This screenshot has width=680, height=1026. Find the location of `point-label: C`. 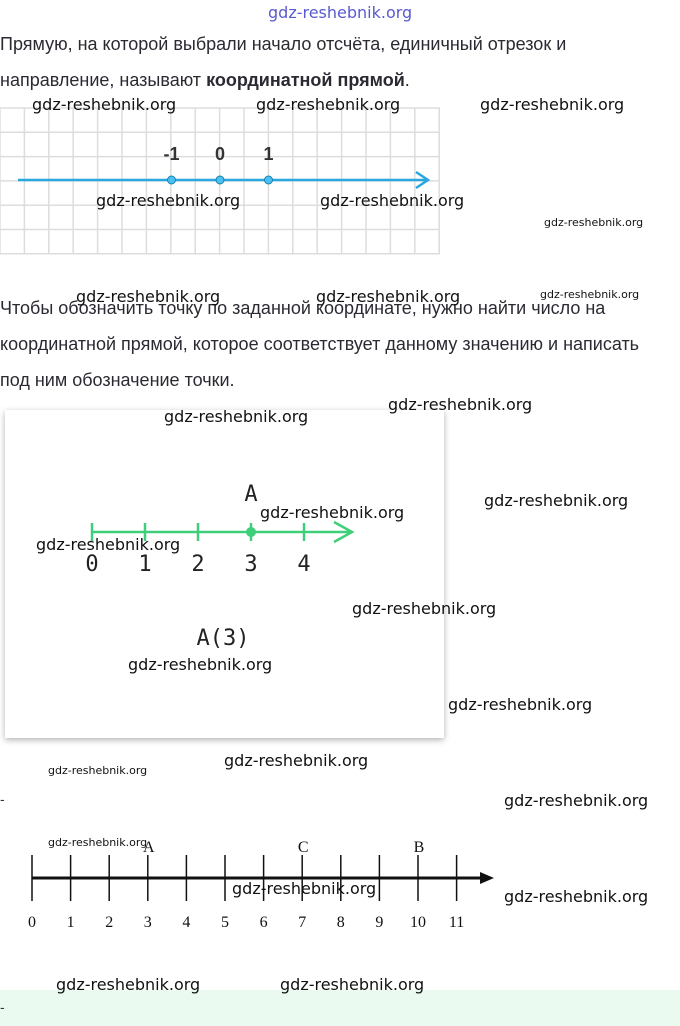

point-label: C is located at coordinates (303, 847).